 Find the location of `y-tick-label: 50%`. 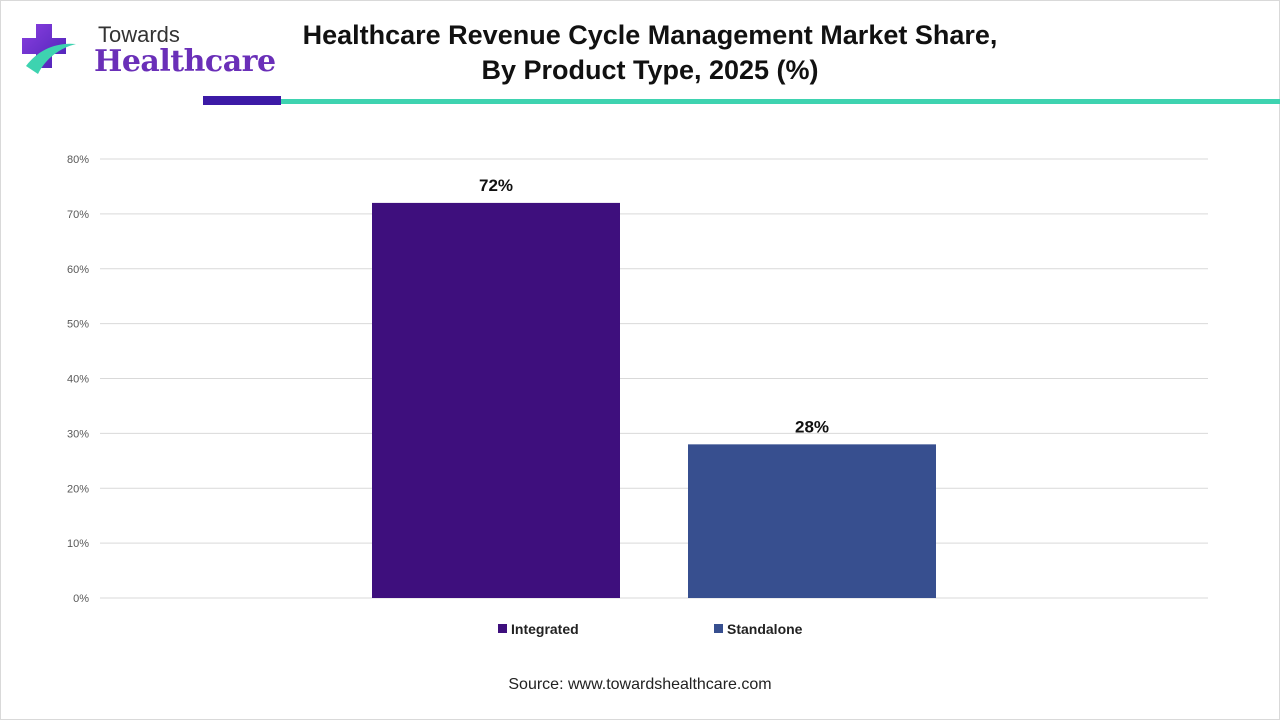

y-tick-label: 50% is located at coordinates (78, 325).